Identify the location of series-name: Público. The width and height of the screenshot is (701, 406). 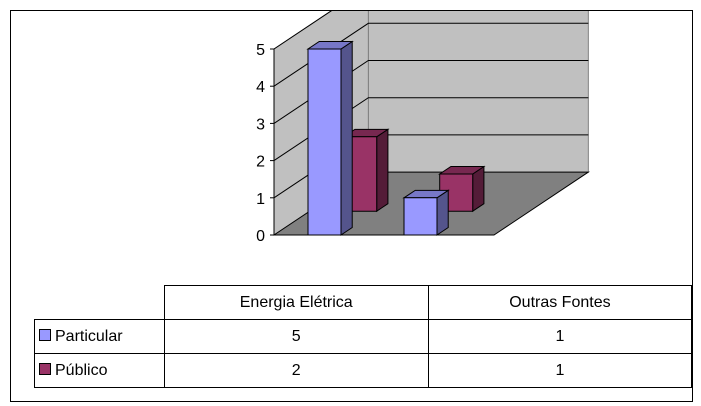
(81, 370).